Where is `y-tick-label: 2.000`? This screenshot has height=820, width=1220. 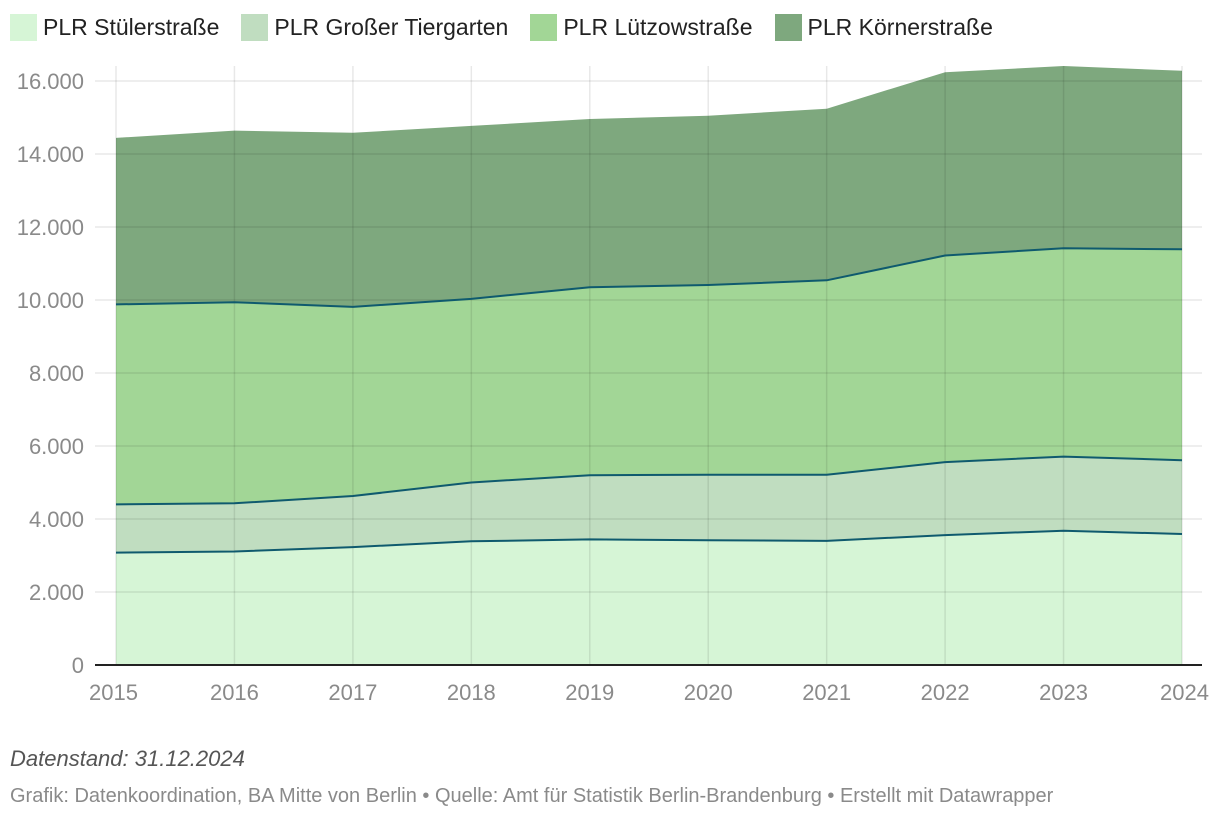 y-tick-label: 2.000 is located at coordinates (56, 592).